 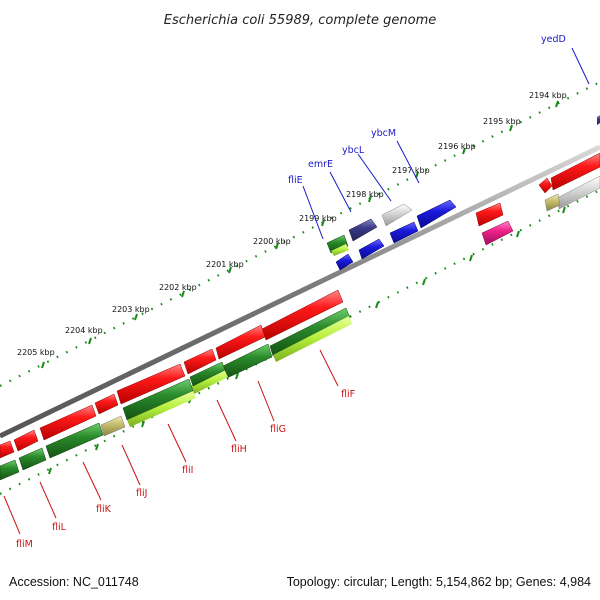 What do you see at coordinates (59, 527) in the screenshot?
I see `gene-label-fliL: fliL` at bounding box center [59, 527].